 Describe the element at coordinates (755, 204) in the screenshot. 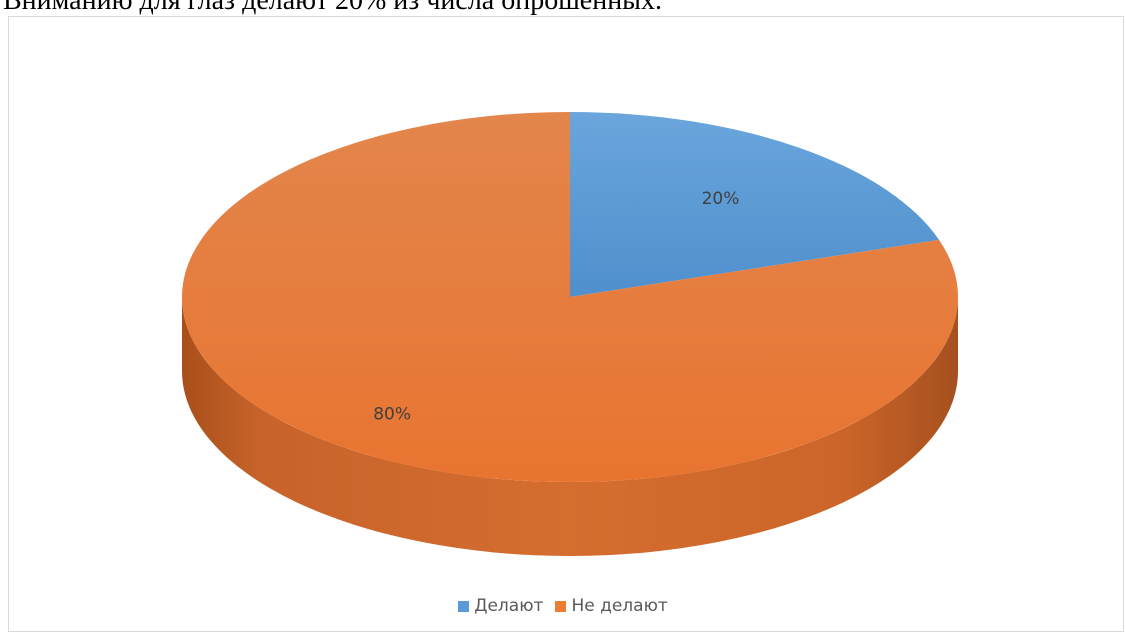

I see `pie-slice-delayut` at that location.